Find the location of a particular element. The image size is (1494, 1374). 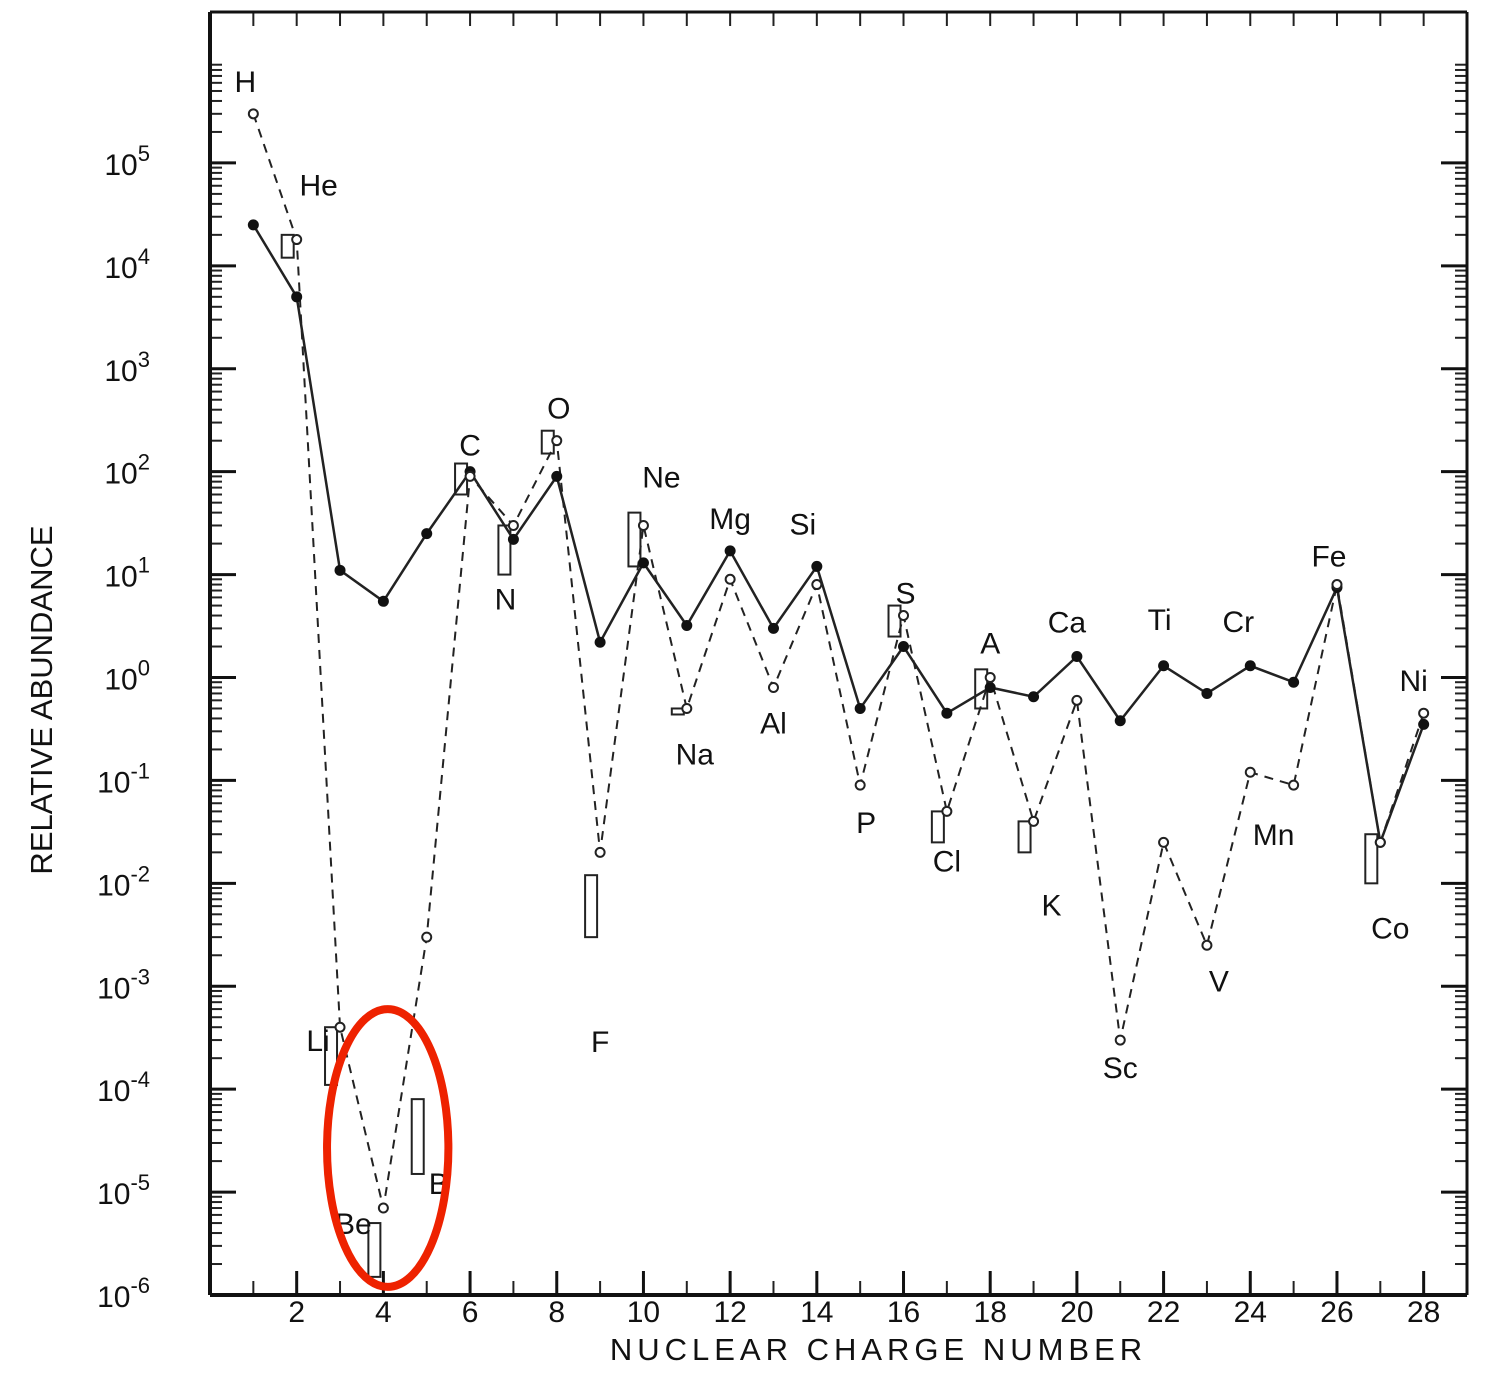

x-tick-label: 2 is located at coordinates (296, 1312).